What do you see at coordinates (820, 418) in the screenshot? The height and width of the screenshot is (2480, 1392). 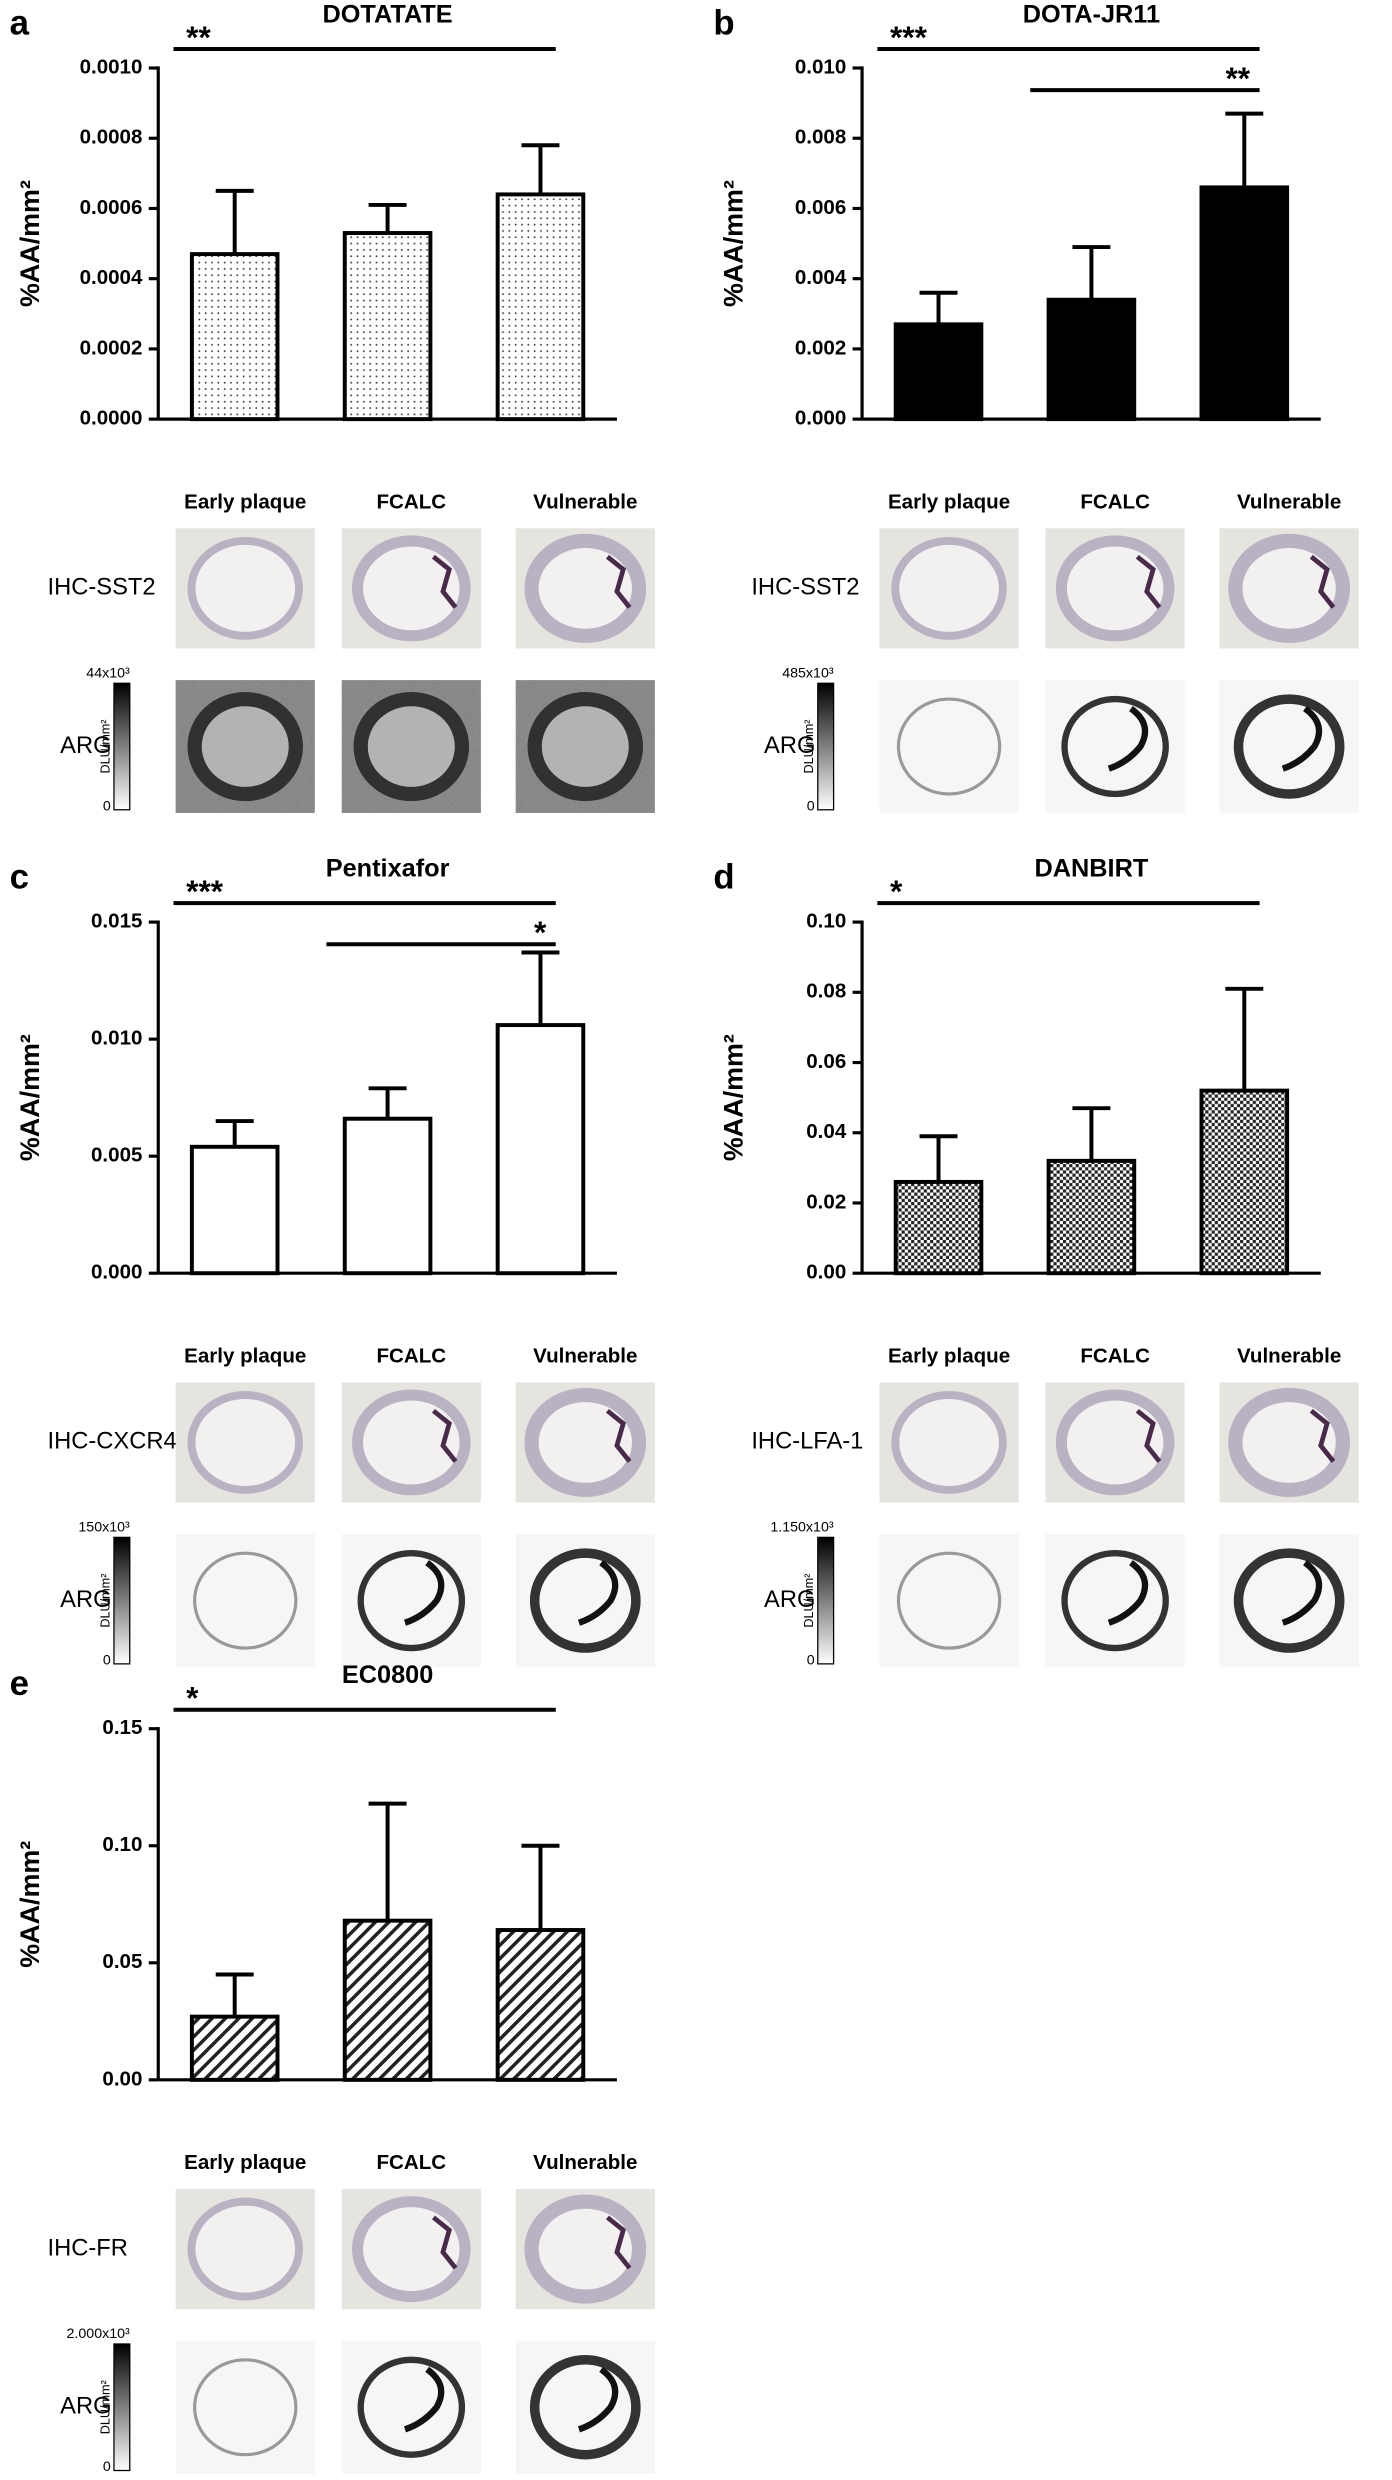 I see `y-tick-label: 0.000` at bounding box center [820, 418].